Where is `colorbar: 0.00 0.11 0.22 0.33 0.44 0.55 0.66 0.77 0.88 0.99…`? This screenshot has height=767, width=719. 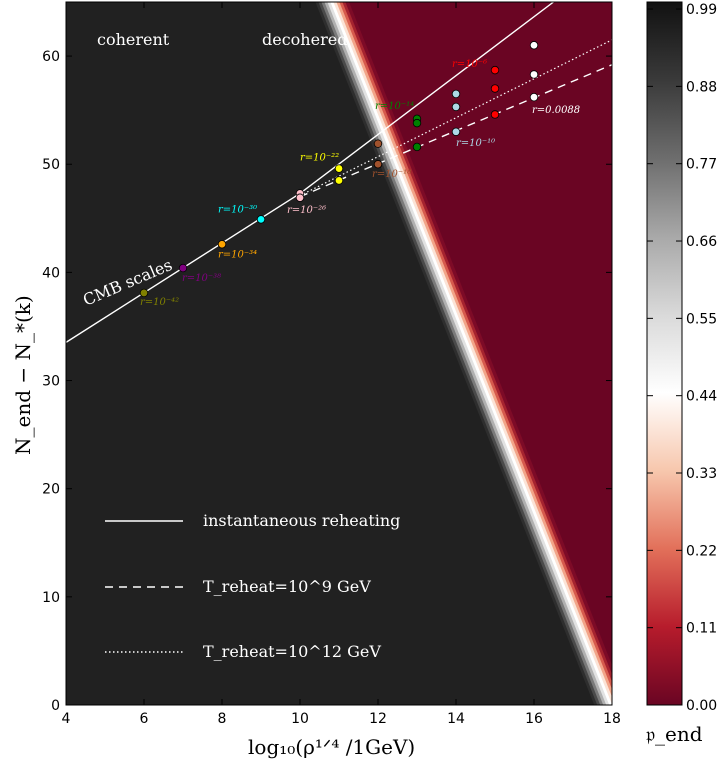
colorbar: 0.00 0.11 0.22 0.33 0.44 0.55 0.66 0.77 0.88 0.99… is located at coordinates (681, 373).